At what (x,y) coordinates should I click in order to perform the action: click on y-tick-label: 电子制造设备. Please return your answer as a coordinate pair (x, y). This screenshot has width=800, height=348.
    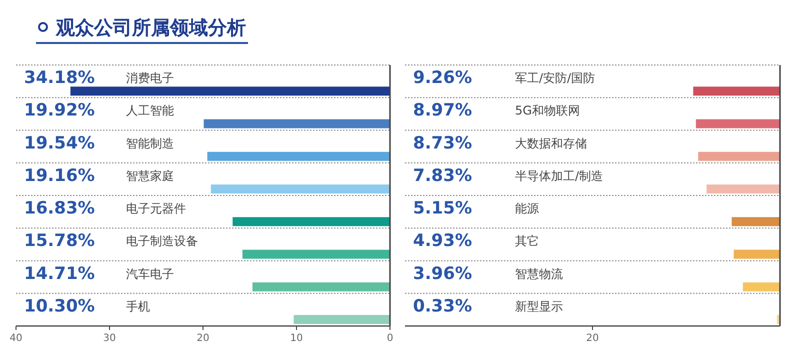
    Looking at the image, I should click on (162, 241).